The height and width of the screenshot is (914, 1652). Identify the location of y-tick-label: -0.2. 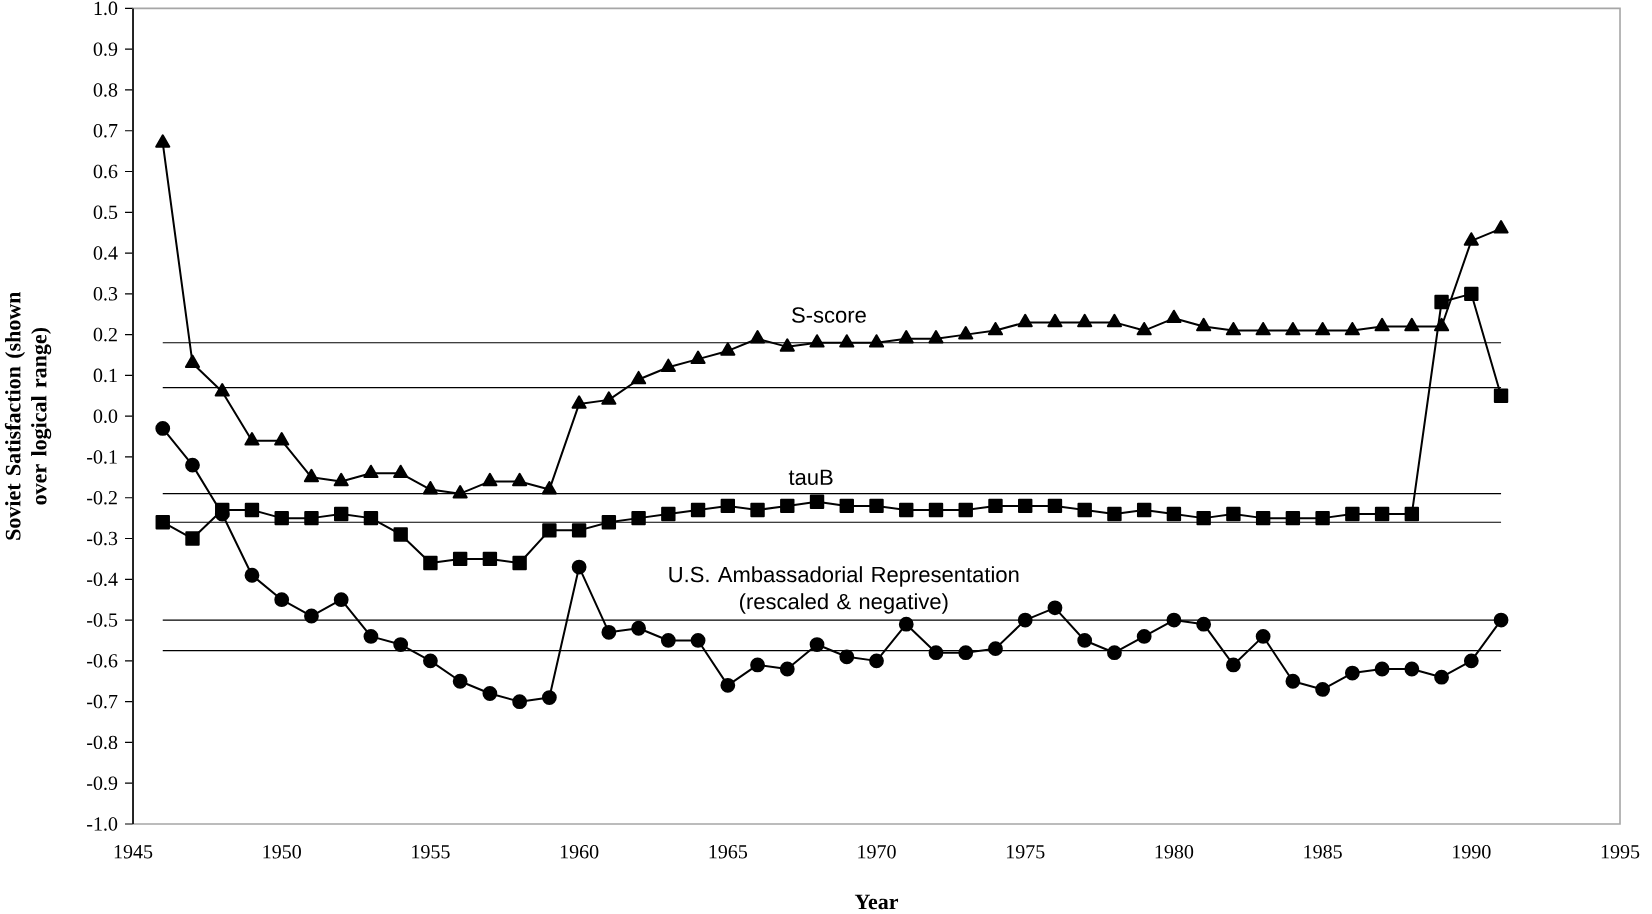
(102, 497).